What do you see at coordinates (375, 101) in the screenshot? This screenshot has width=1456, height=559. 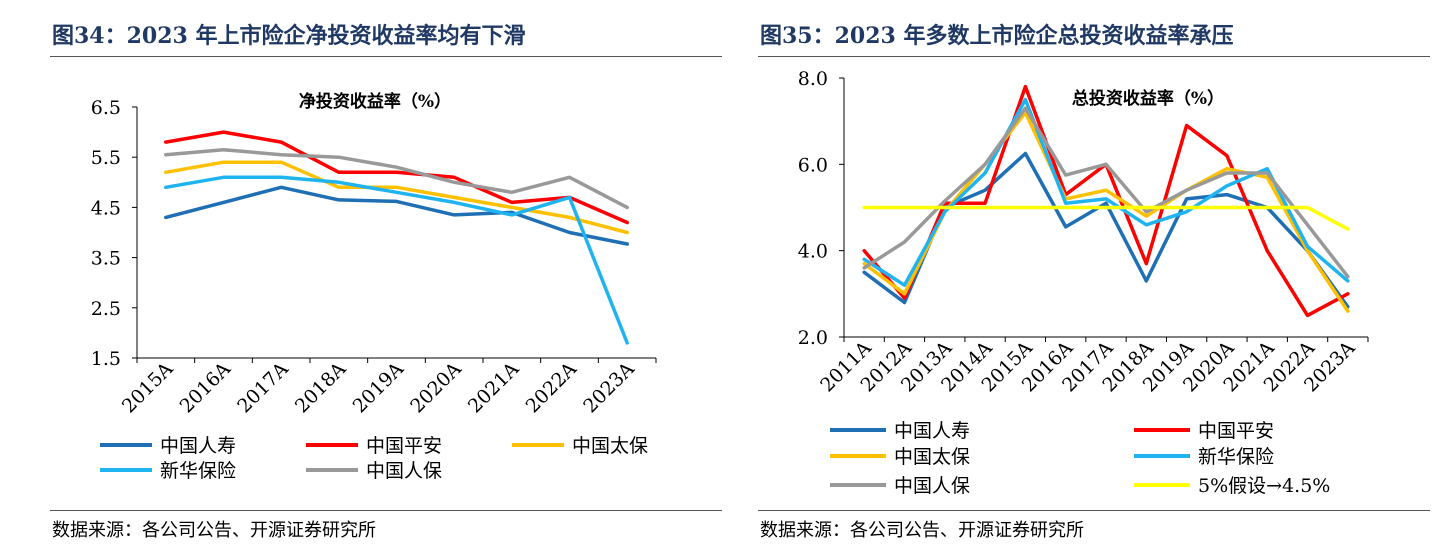 I see `left-chart-title: 净投资收益率（%）` at bounding box center [375, 101].